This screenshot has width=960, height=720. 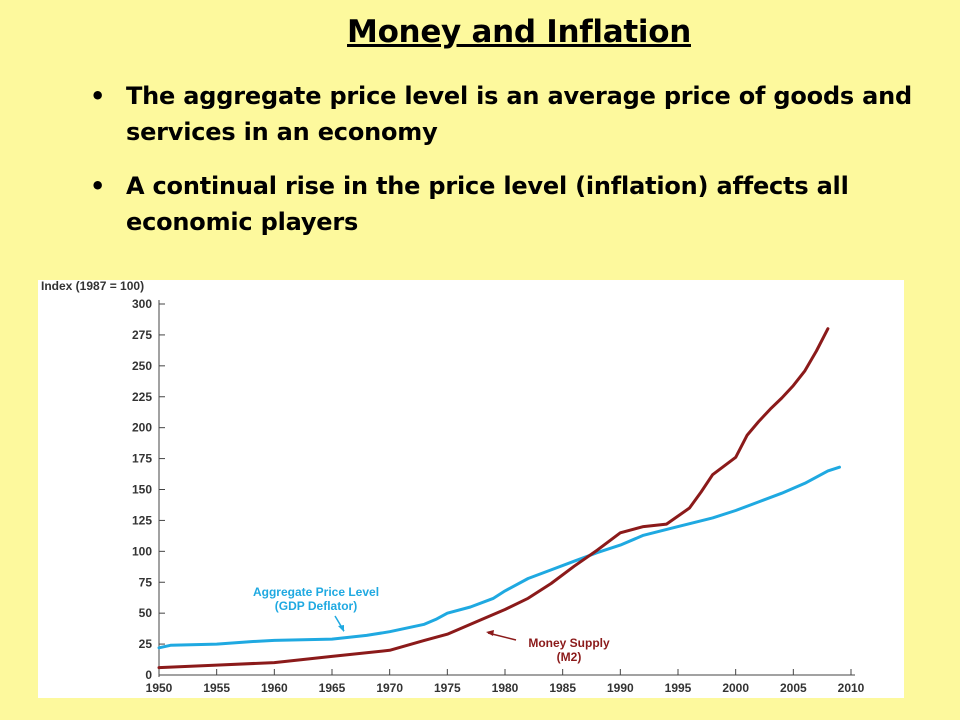 I want to click on x-tick-label: 2010, so click(x=851, y=688).